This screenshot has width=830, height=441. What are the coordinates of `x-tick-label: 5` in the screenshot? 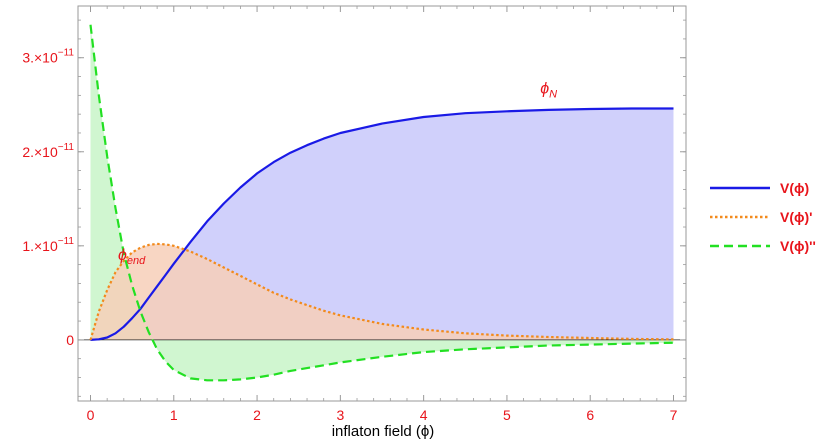 It's located at (507, 415).